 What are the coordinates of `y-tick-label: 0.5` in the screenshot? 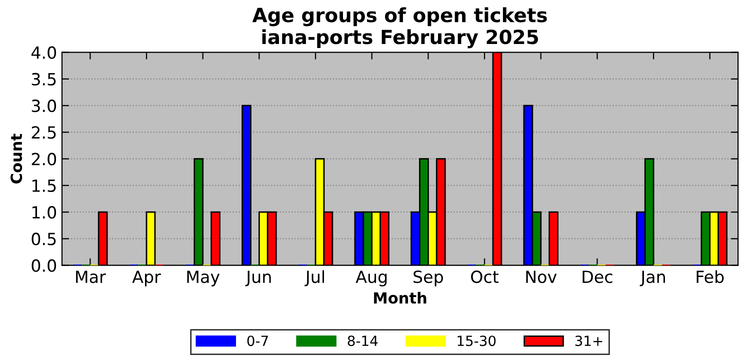 It's located at (44, 239).